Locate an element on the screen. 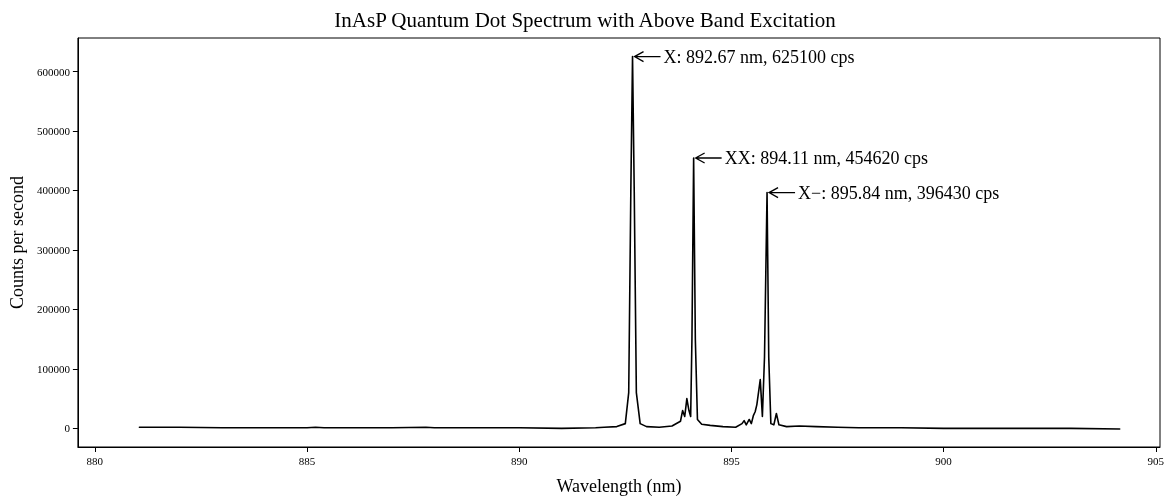  x-tick-label: 895 is located at coordinates (732, 460).